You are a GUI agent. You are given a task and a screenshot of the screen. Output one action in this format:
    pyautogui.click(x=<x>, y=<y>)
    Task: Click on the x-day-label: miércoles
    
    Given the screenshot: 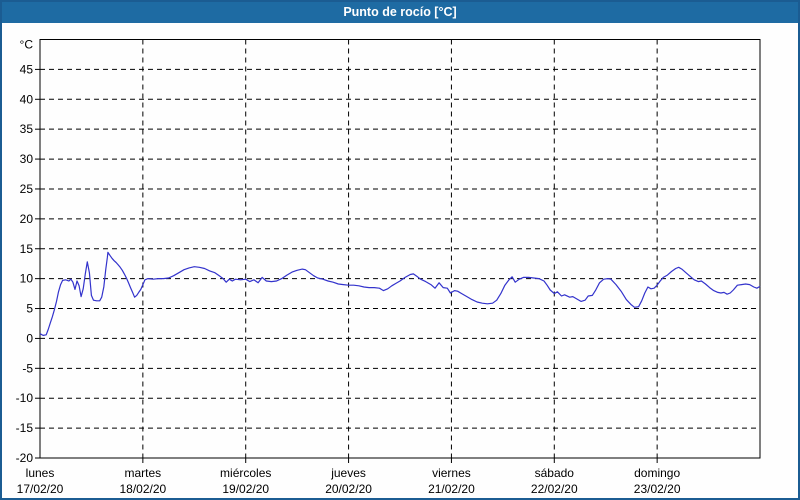 What is the action you would take?
    pyautogui.click(x=245, y=473)
    